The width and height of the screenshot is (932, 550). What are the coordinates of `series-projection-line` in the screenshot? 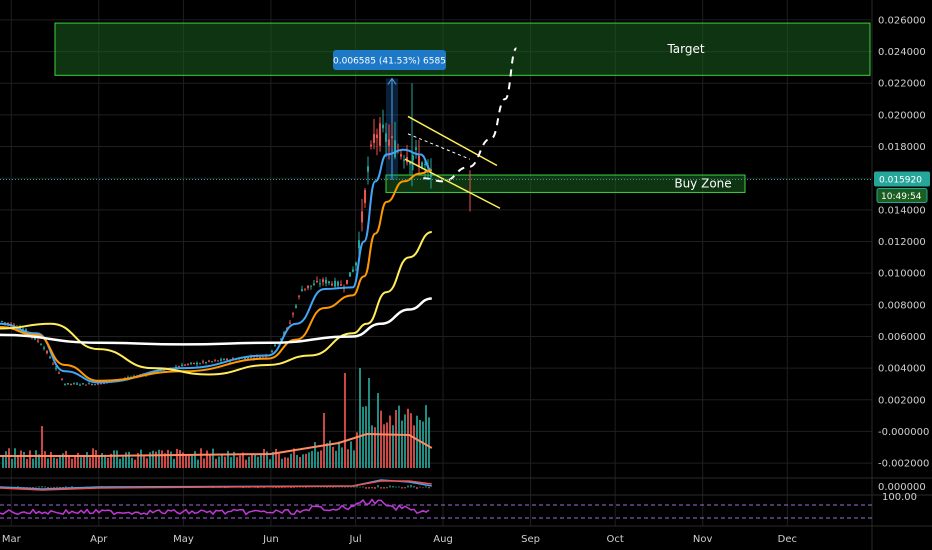 It's located at (470, 115).